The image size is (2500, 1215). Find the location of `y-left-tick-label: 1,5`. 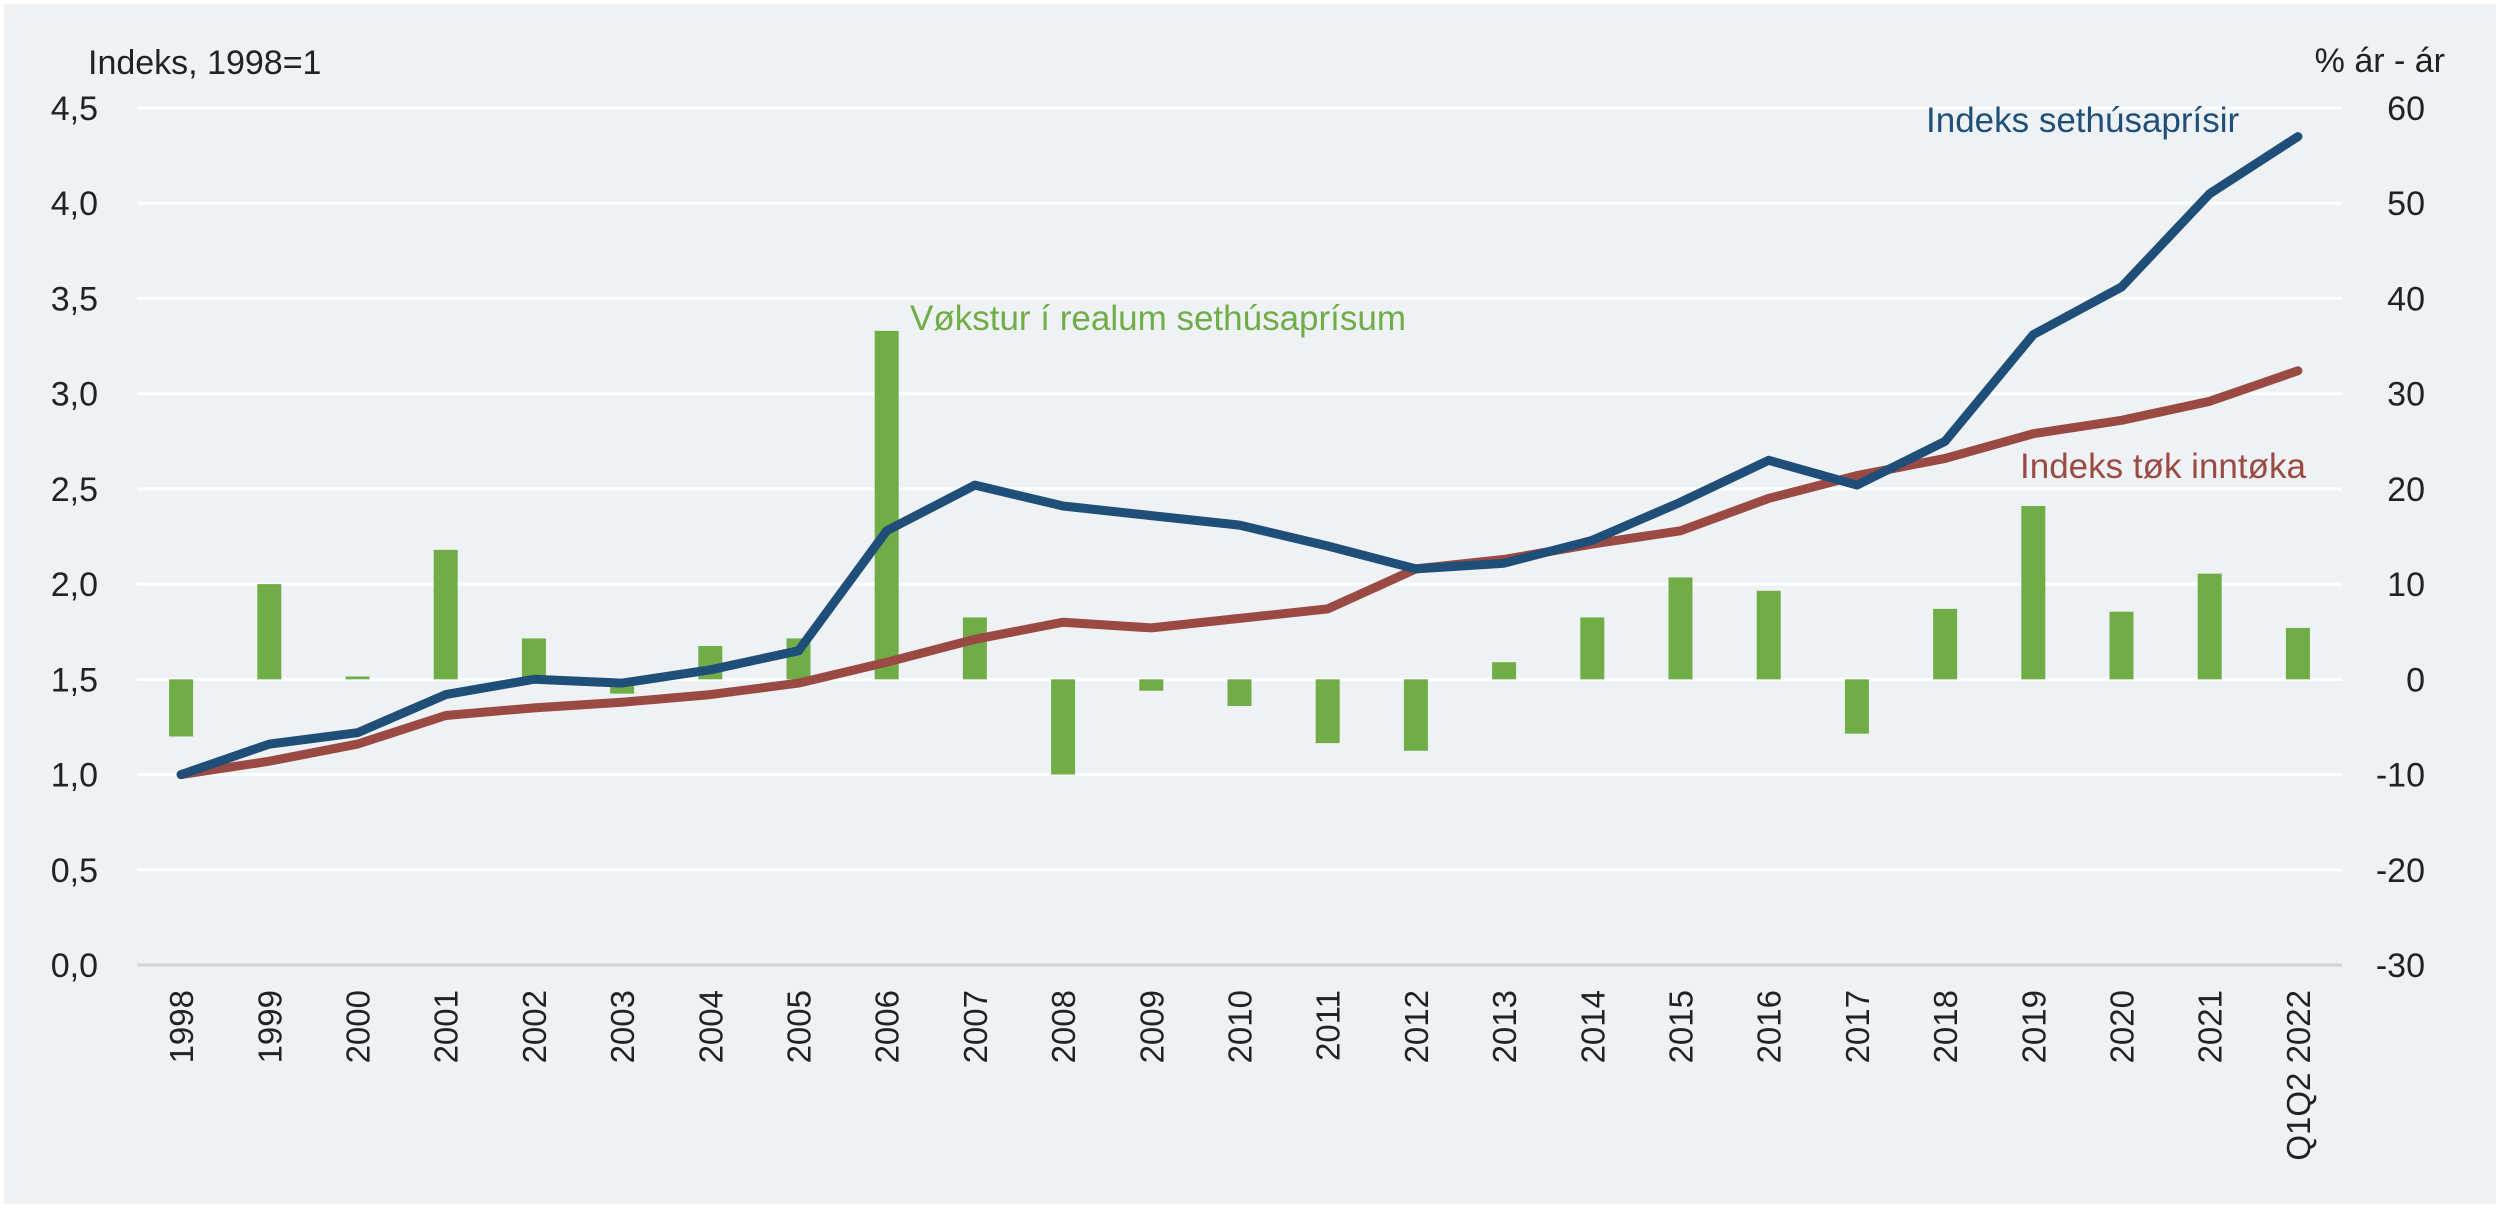

y-left-tick-label: 1,5 is located at coordinates (74, 680).